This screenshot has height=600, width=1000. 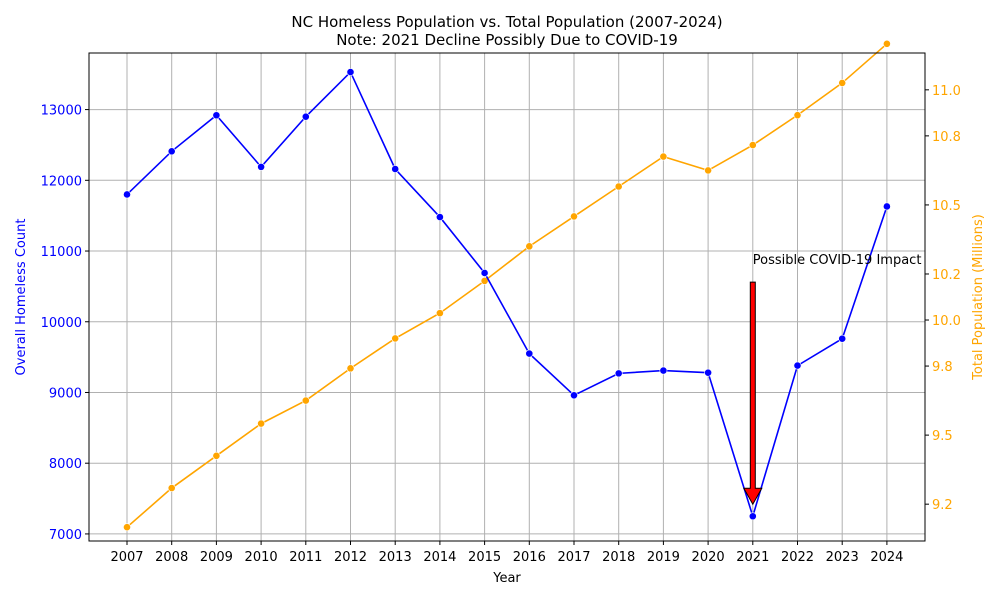 I want to click on y-left-tick-label: 12000, so click(x=61, y=181).